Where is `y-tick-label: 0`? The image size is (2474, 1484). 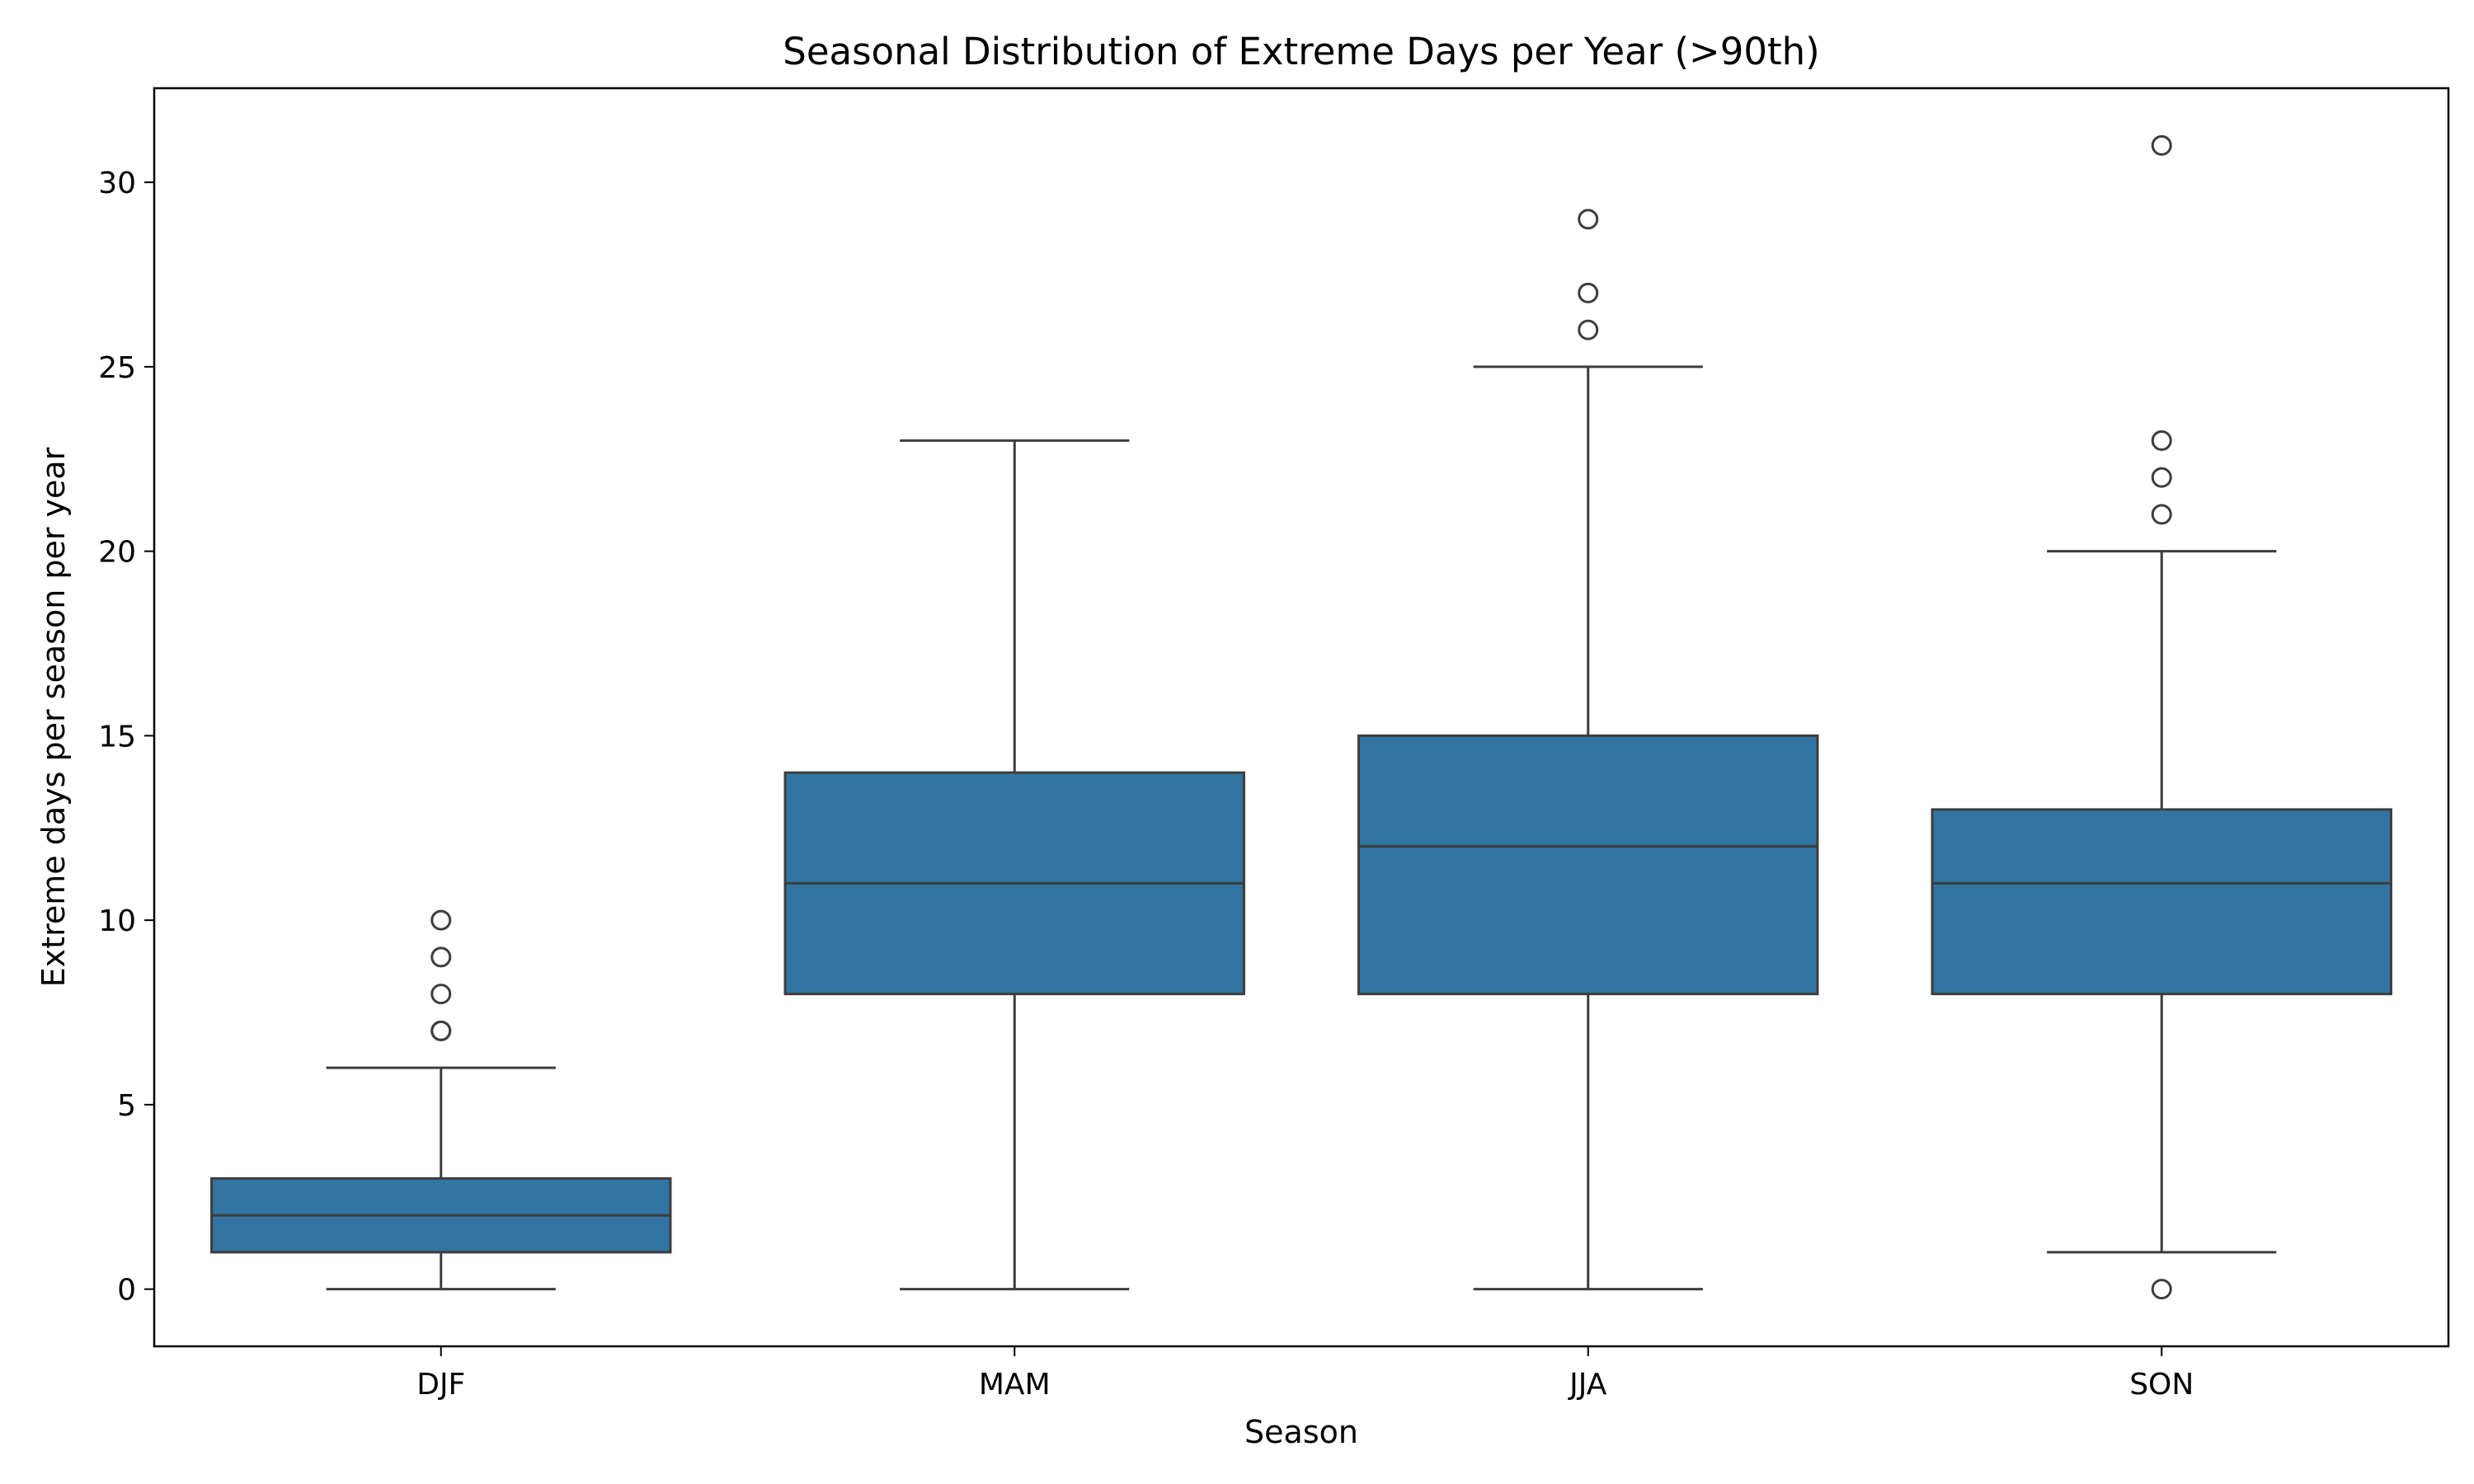
y-tick-label: 0 is located at coordinates (126, 1291).